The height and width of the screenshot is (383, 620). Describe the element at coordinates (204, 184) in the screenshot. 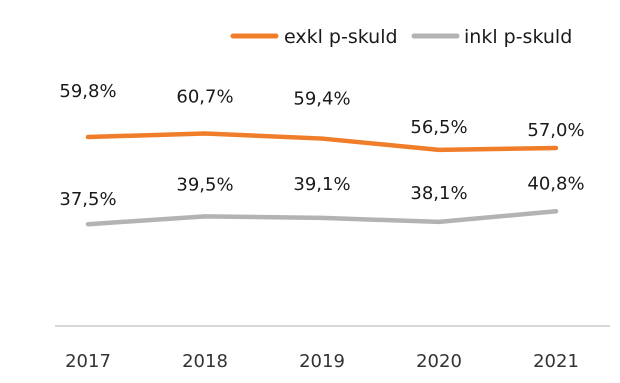

I see `data-label-1-1: 39,5%` at that location.